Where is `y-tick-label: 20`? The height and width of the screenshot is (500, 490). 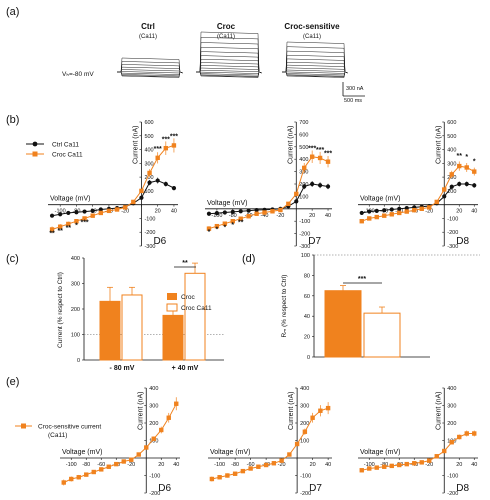
y-tick-label: 20 is located at coordinates (307, 338).